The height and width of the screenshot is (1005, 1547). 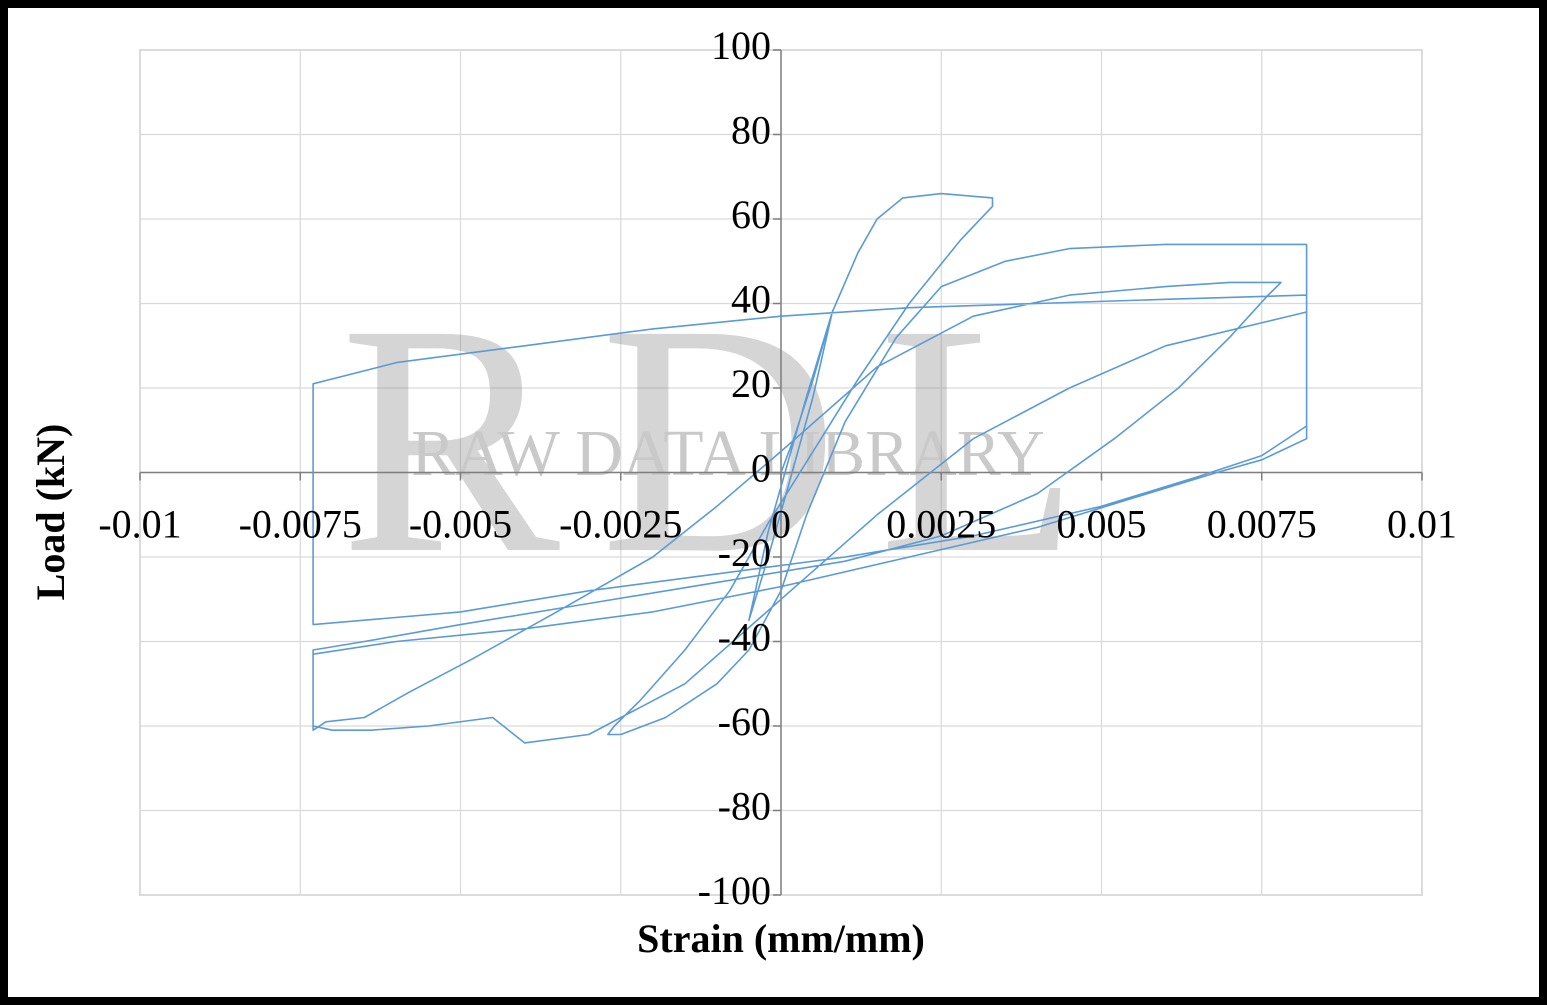 I want to click on y-tick-label: -80, so click(x=744, y=806).